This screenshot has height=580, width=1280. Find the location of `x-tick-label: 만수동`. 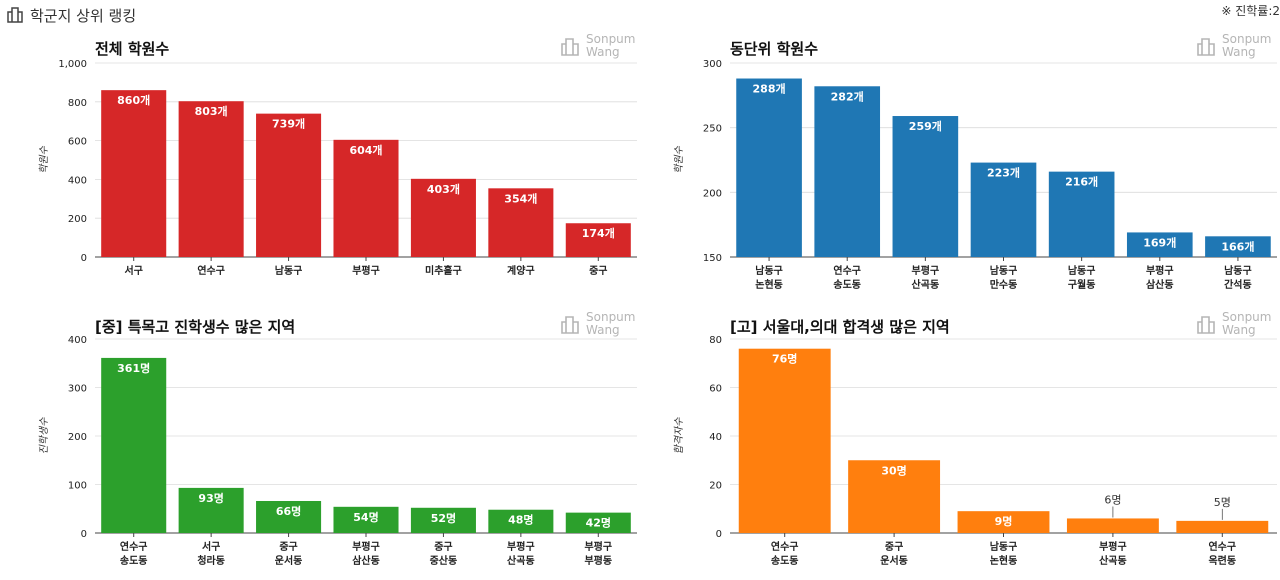

x-tick-label: 만수동 is located at coordinates (1004, 284).